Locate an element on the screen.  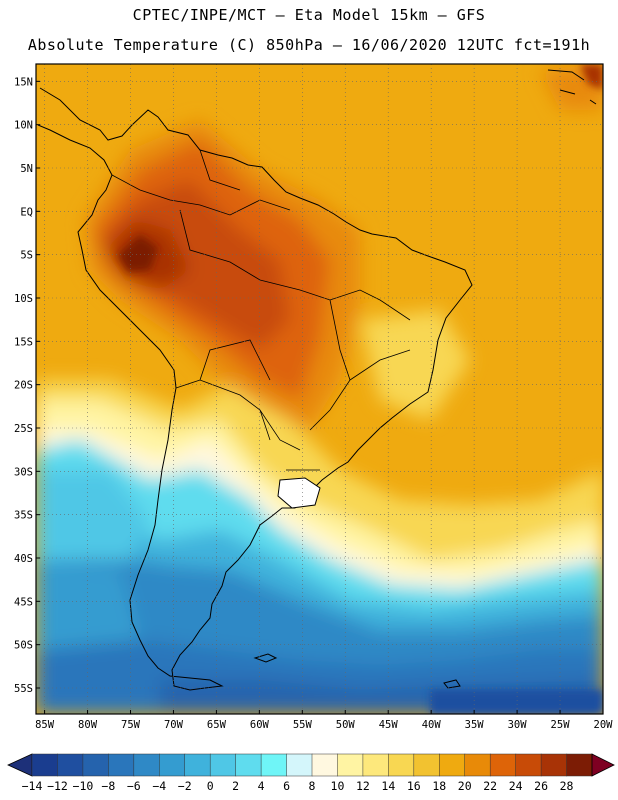
band-west-cyan is located at coordinates (93, 515).